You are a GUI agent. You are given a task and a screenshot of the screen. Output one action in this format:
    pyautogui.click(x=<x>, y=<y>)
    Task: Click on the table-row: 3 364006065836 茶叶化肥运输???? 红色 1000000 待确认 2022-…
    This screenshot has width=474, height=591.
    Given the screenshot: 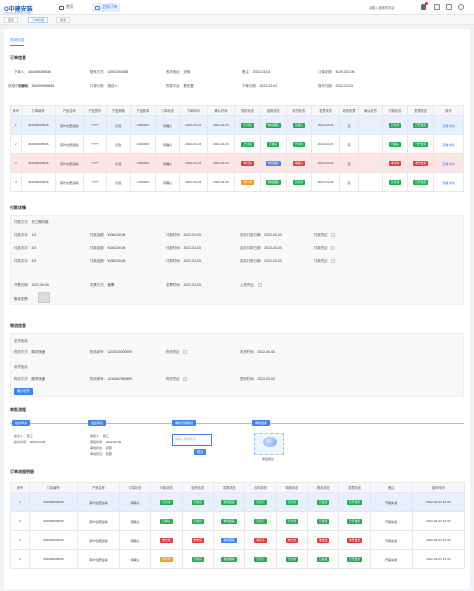 What is the action you would take?
    pyautogui.click(x=237, y=163)
    